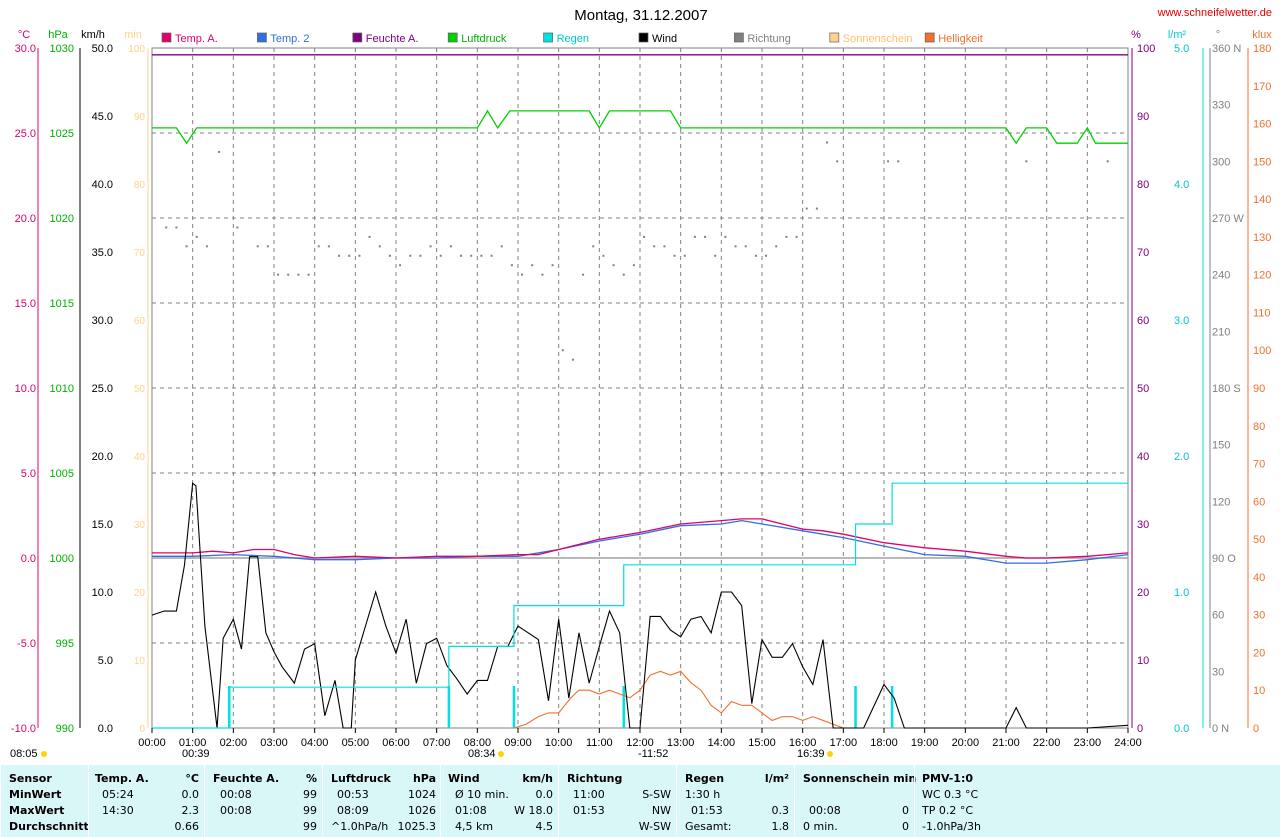 This screenshot has width=1280, height=837. I want to click on sunrise-label: 08:05, so click(24, 754).